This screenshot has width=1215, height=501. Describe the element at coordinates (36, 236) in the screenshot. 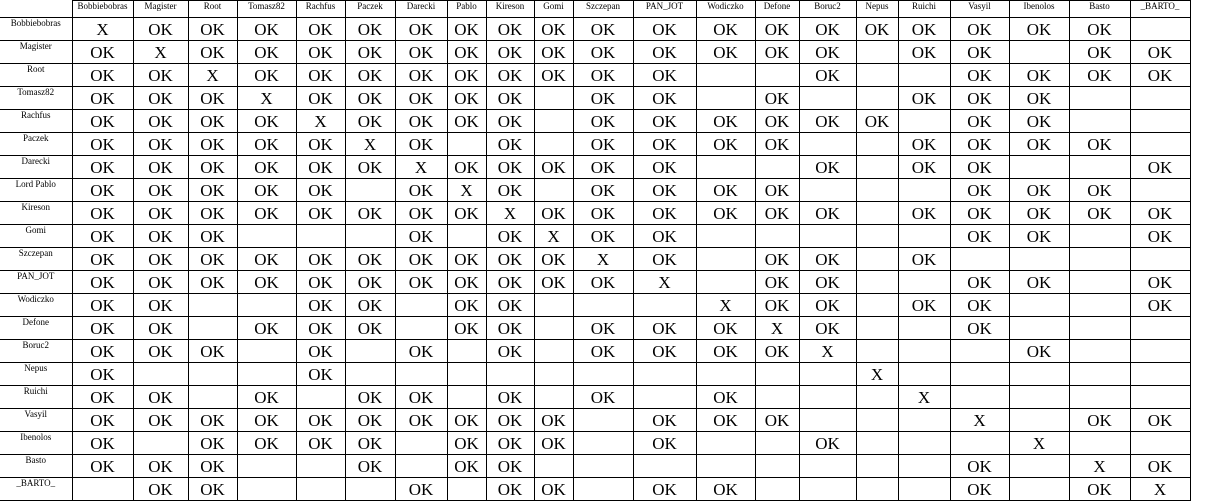

I see `row-label: Gomi` at that location.